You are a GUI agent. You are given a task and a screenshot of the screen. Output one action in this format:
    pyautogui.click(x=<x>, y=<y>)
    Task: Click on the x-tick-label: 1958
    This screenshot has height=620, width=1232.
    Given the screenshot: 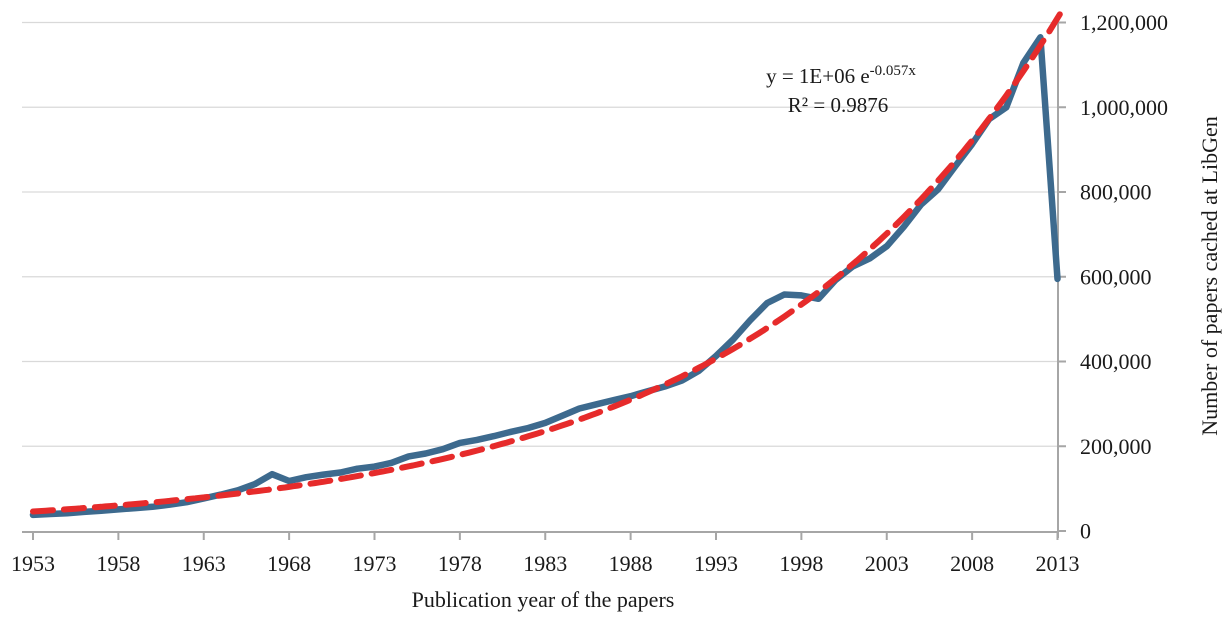 What is the action you would take?
    pyautogui.click(x=118, y=563)
    